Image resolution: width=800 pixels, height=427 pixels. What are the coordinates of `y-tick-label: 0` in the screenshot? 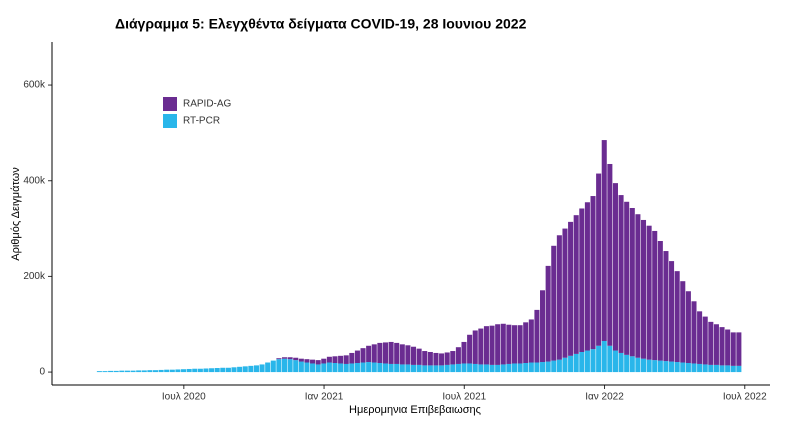 It's located at (42, 372).